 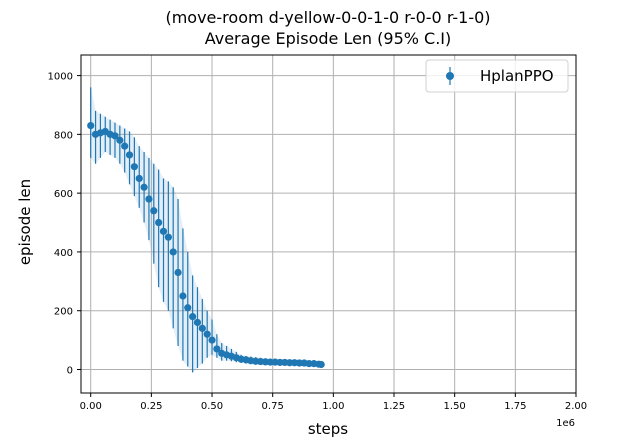 What do you see at coordinates (455, 406) in the screenshot?
I see `x-tick-label: 1.50` at bounding box center [455, 406].